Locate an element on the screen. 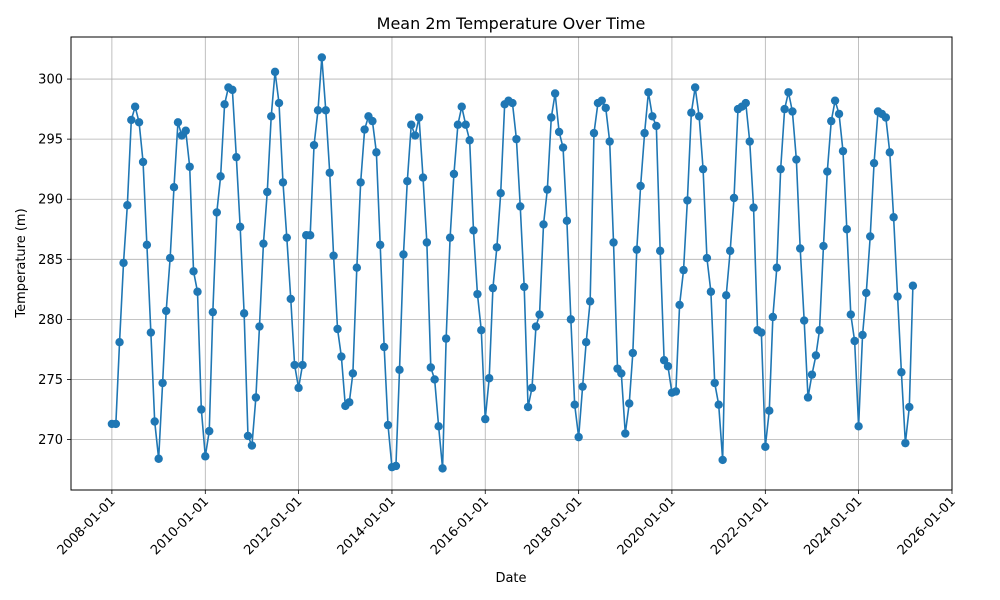 The image size is (1000, 600). y-tick-label: 270 is located at coordinates (50, 440).